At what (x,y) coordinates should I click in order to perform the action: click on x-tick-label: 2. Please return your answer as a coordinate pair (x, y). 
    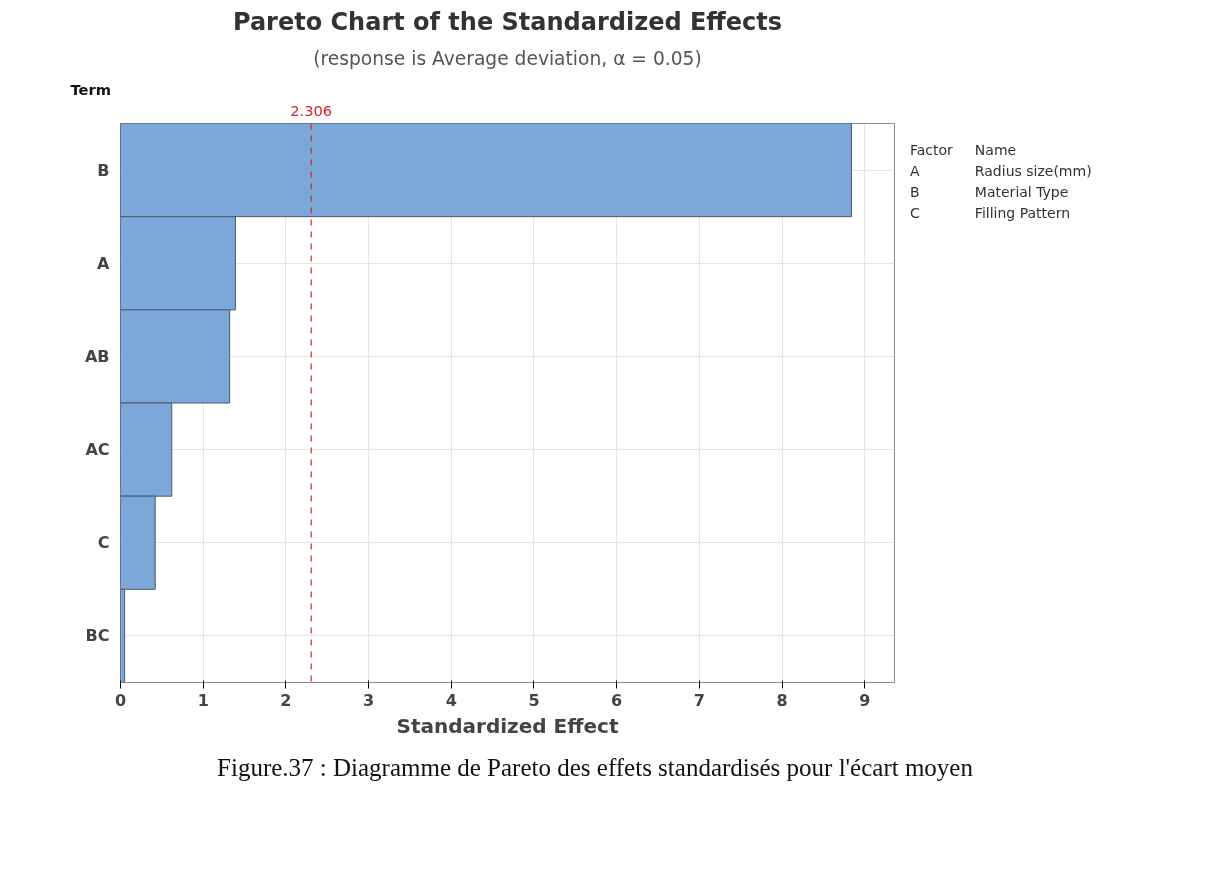
    Looking at the image, I should click on (286, 700).